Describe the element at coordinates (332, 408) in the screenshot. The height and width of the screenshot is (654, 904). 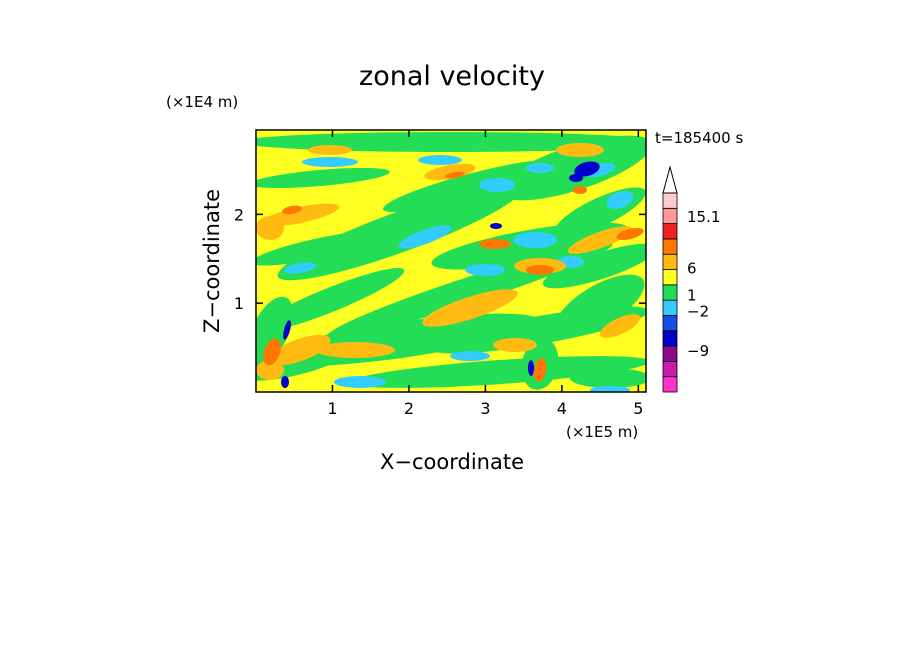
I see `x-tick-label: 1` at that location.